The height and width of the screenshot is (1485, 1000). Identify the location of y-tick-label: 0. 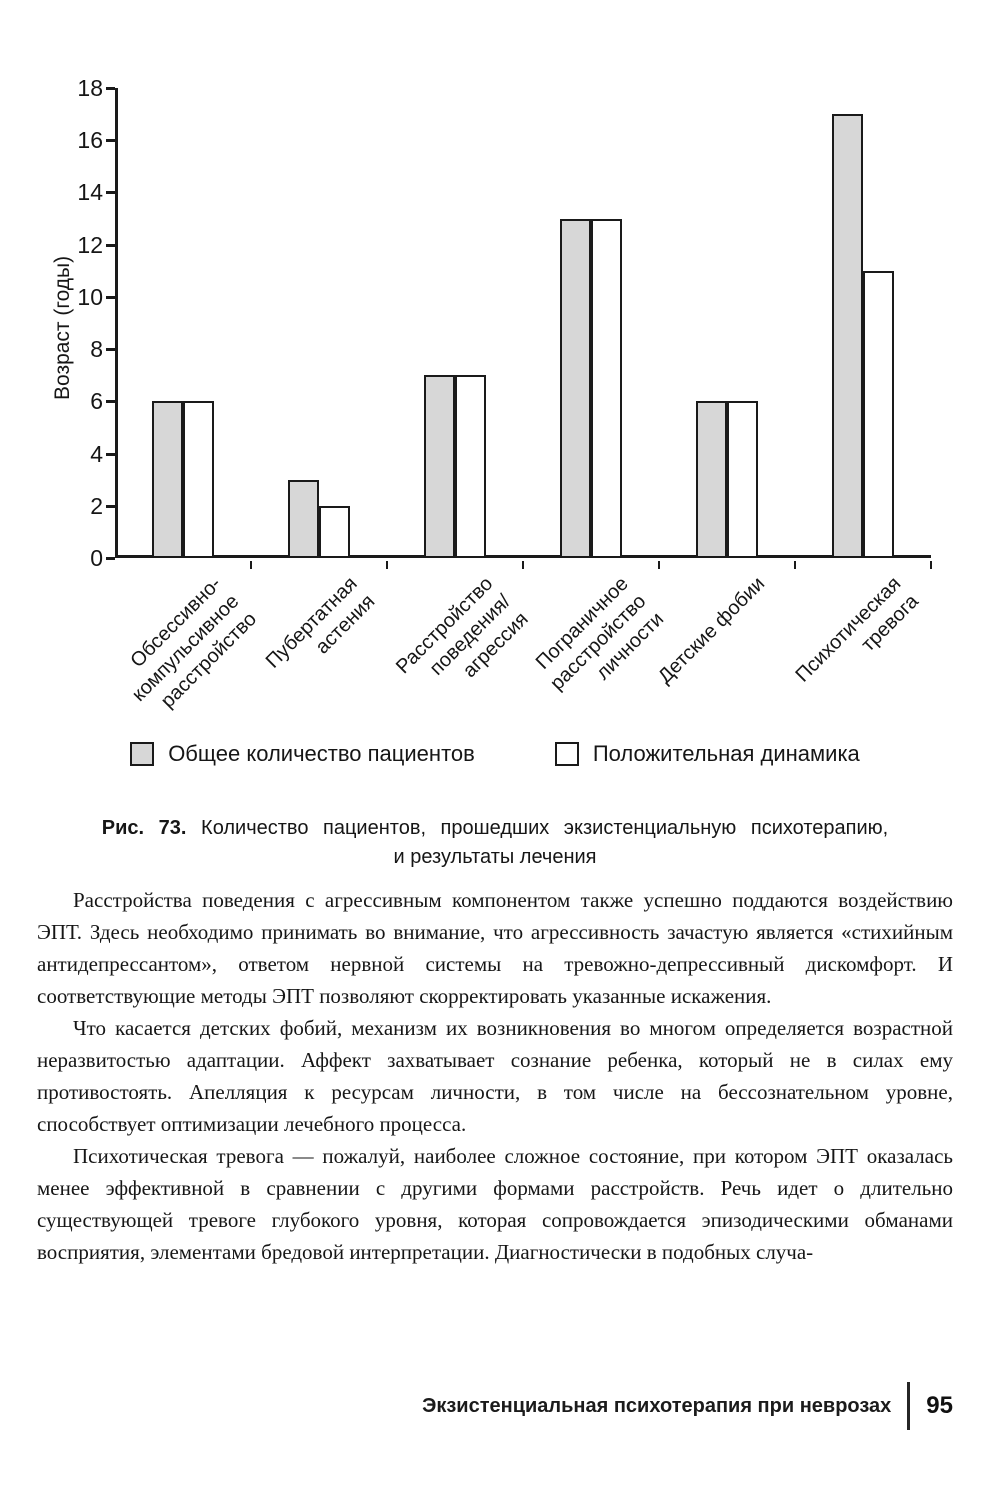
(96, 558).